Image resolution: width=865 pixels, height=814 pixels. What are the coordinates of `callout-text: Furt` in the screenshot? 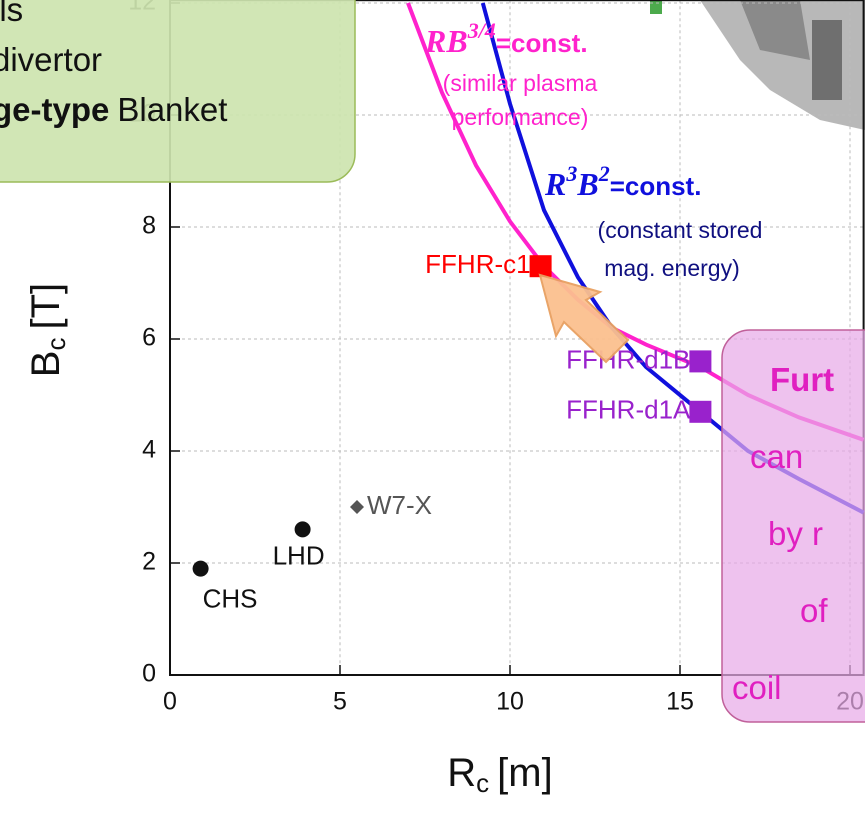 It's located at (802, 379).